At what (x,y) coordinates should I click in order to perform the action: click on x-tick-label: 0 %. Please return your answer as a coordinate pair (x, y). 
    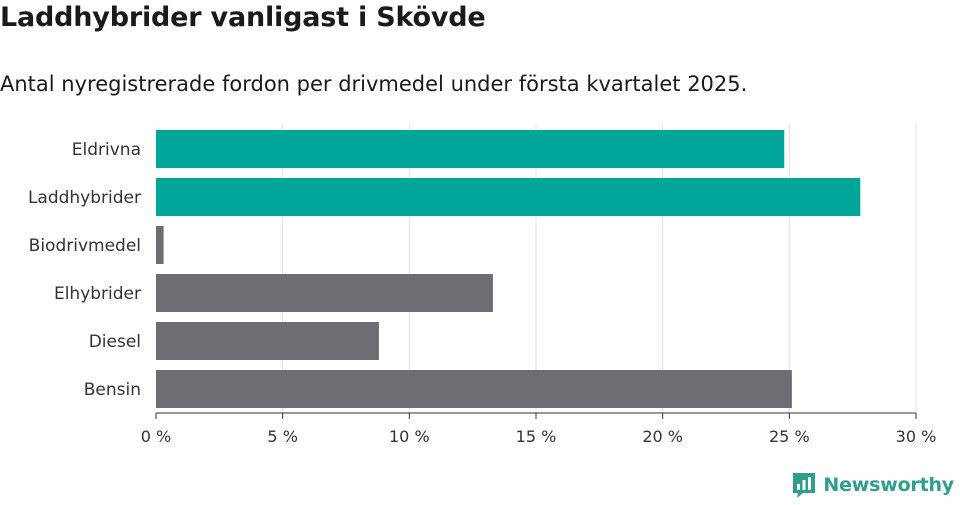
    Looking at the image, I should click on (156, 436).